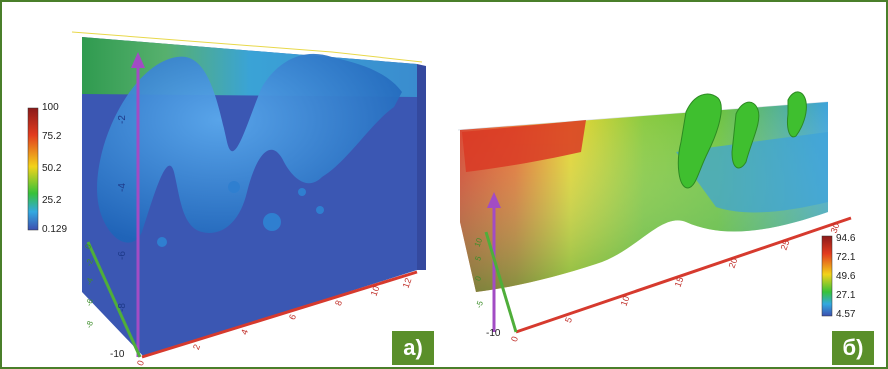  I want to click on colorbar-b, so click(827, 276).